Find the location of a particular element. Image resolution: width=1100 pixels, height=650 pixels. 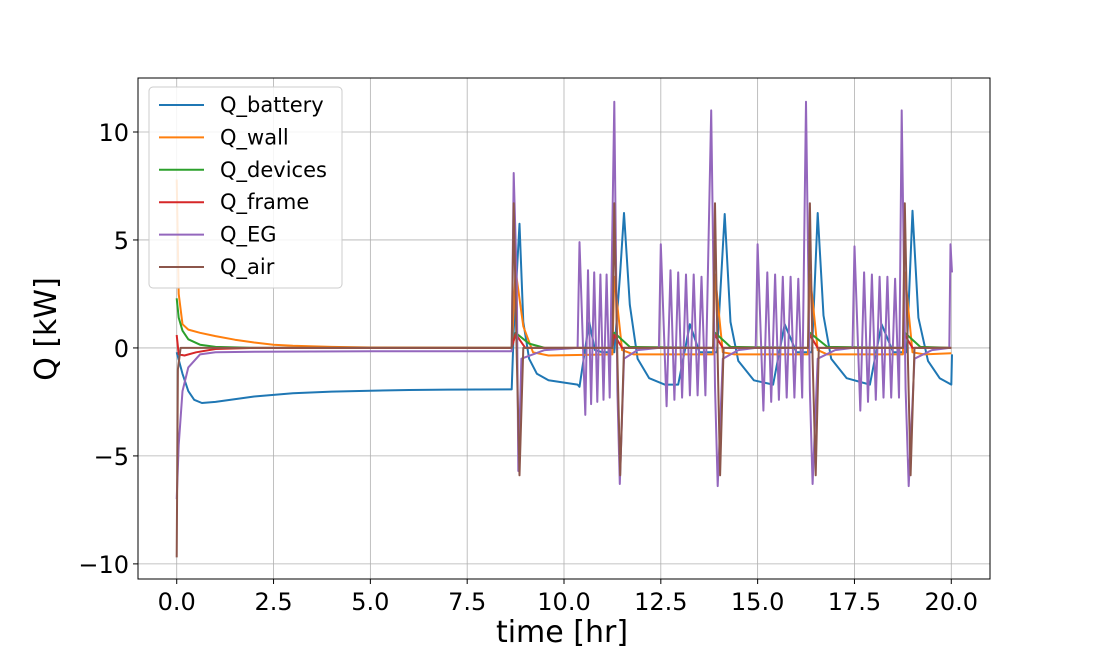

x-tick-label: 17.5 is located at coordinates (854, 602).